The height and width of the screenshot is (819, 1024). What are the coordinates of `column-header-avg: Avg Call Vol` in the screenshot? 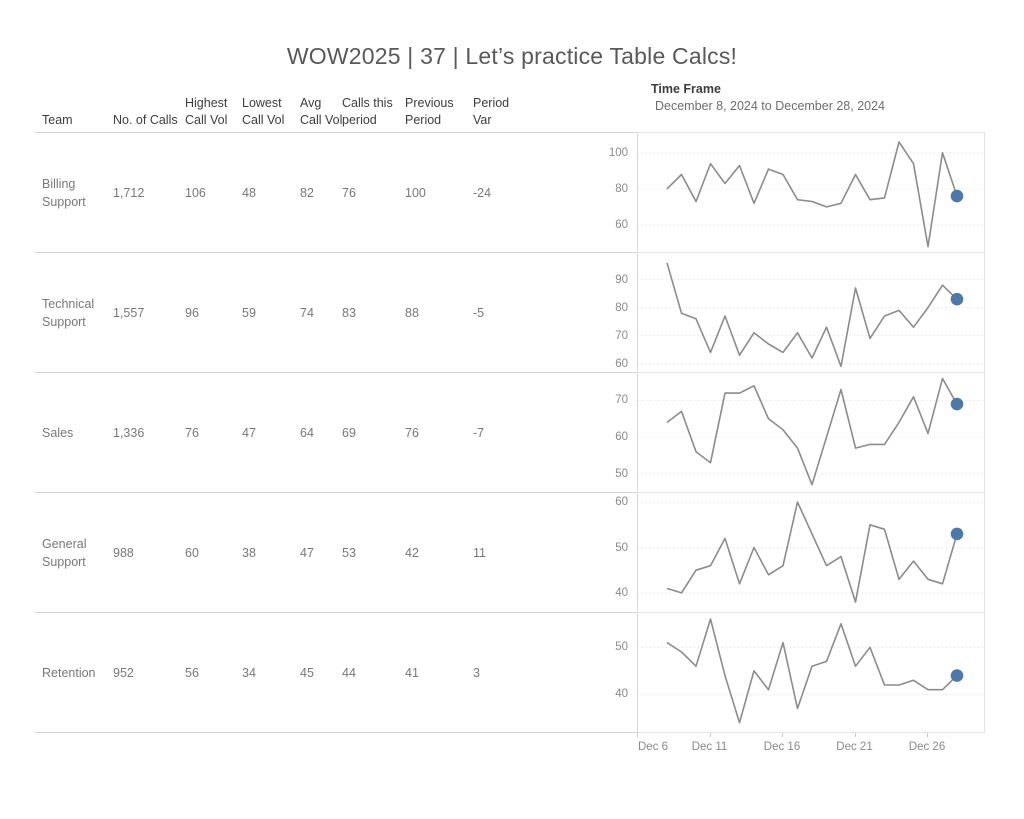 It's located at (321, 111).